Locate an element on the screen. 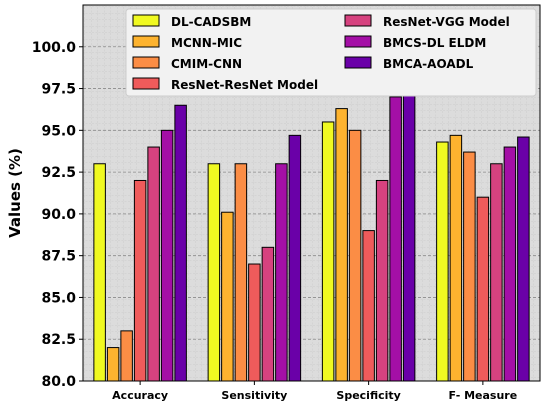 The width and height of the screenshot is (550, 405). bar-2-f-measure is located at coordinates (456, 258).